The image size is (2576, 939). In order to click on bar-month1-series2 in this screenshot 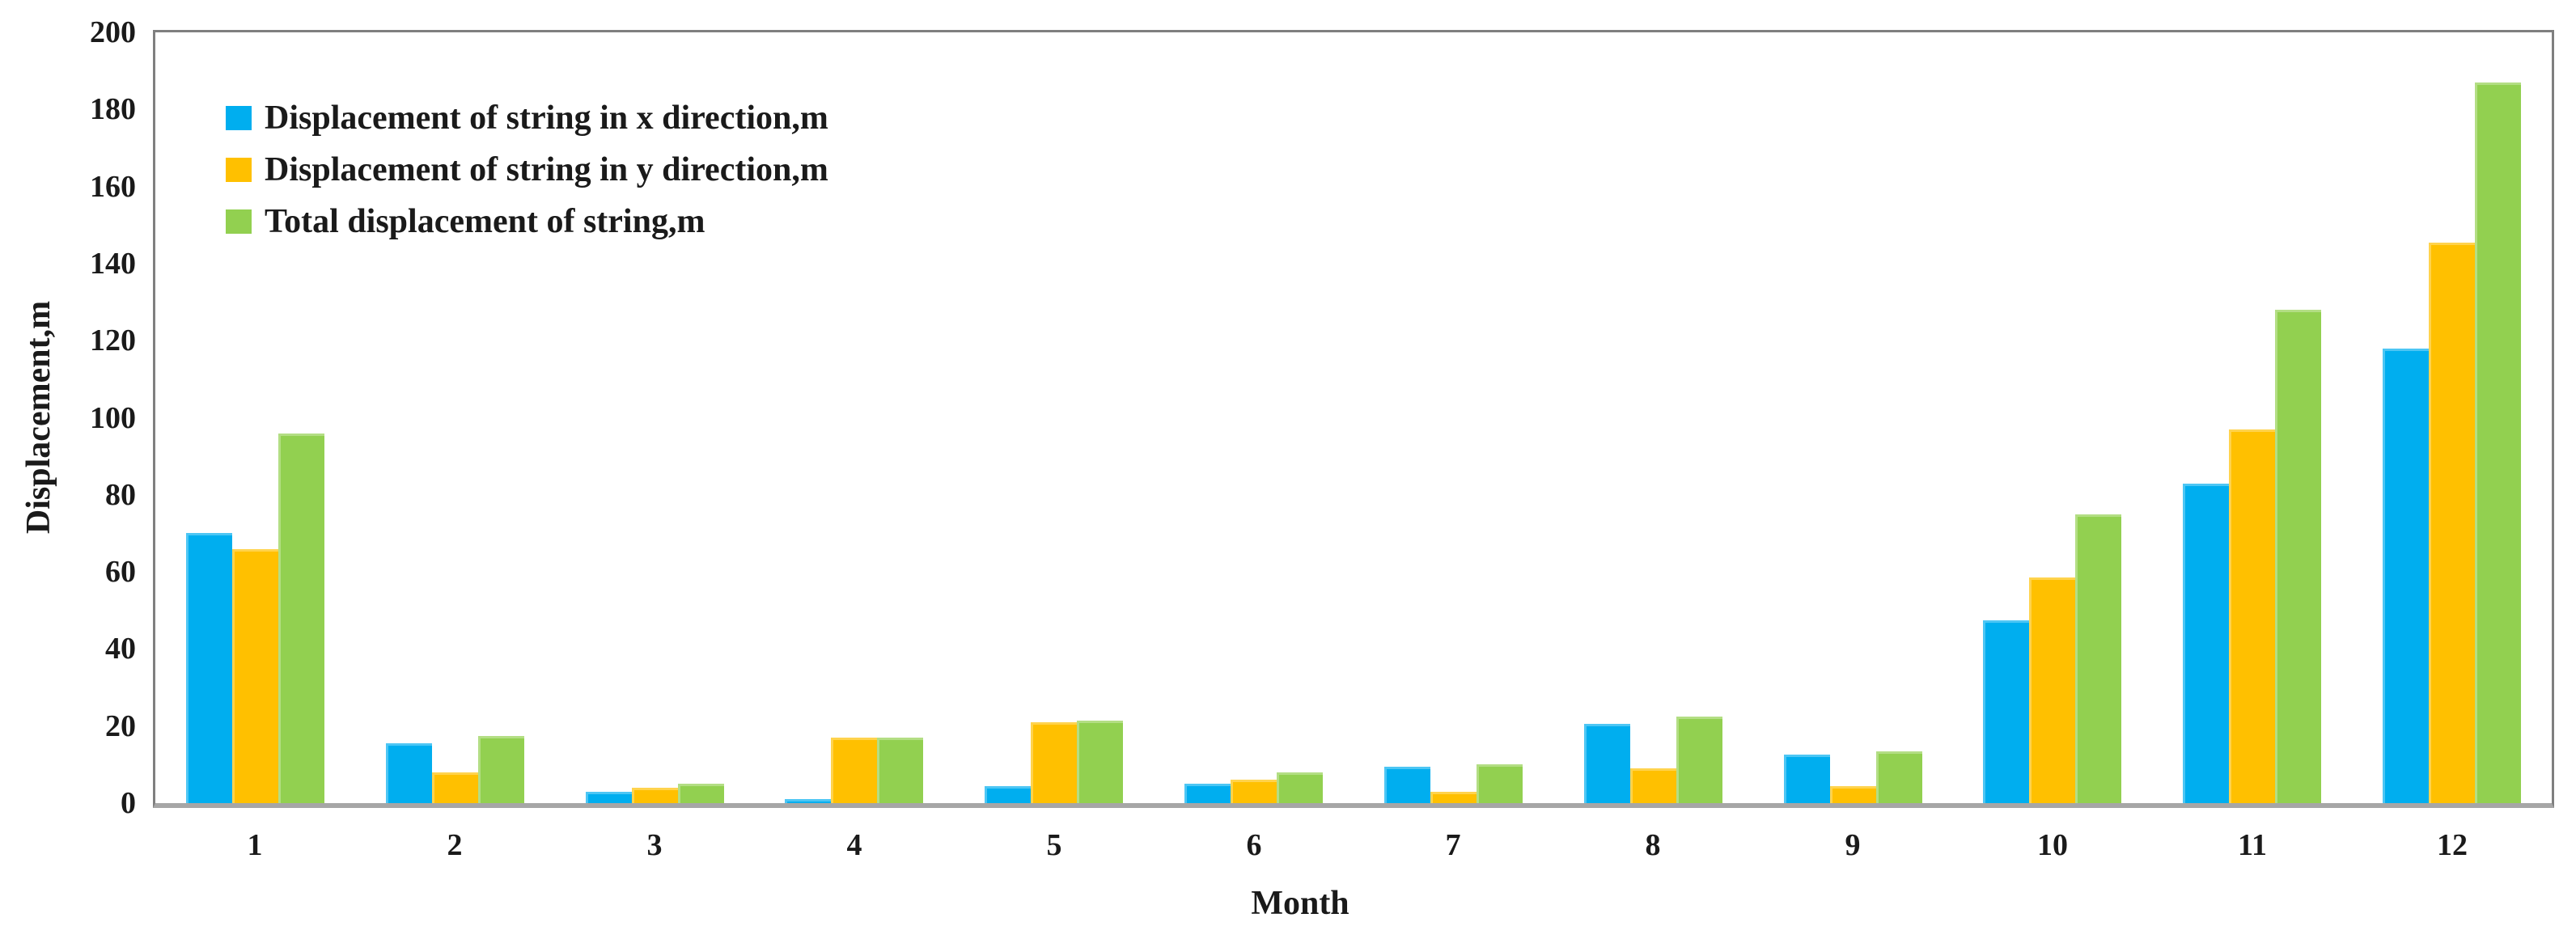, I will do `click(255, 676)`.